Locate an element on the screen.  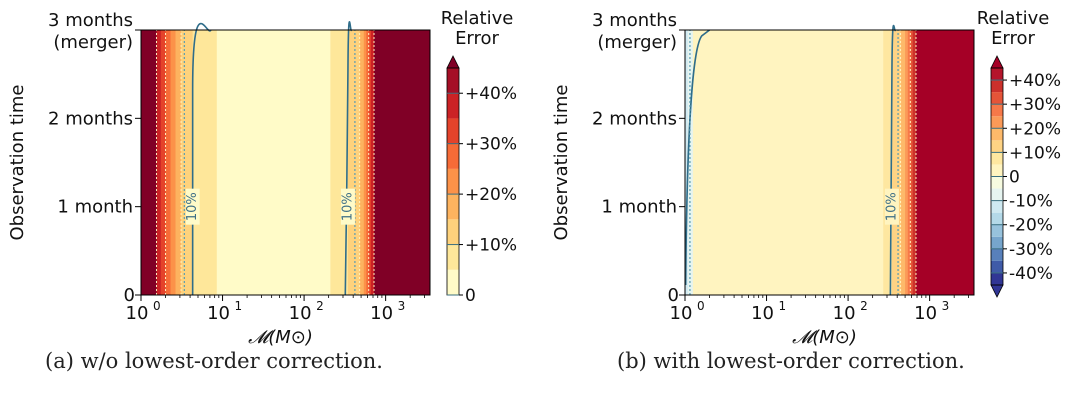
contour-line-10pct is located at coordinates (893, 160).